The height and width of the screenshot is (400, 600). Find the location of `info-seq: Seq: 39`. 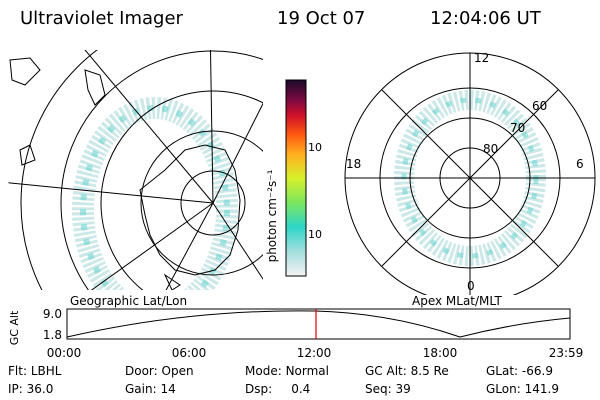

info-seq: Seq: 39 is located at coordinates (388, 389).